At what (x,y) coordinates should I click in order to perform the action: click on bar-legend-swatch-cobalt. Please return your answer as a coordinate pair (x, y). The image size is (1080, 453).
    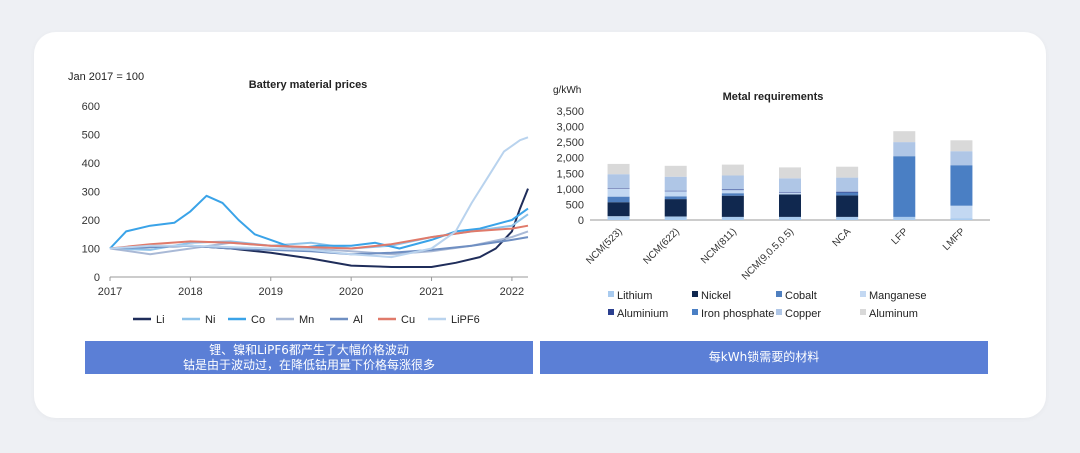
    Looking at the image, I should click on (779, 294).